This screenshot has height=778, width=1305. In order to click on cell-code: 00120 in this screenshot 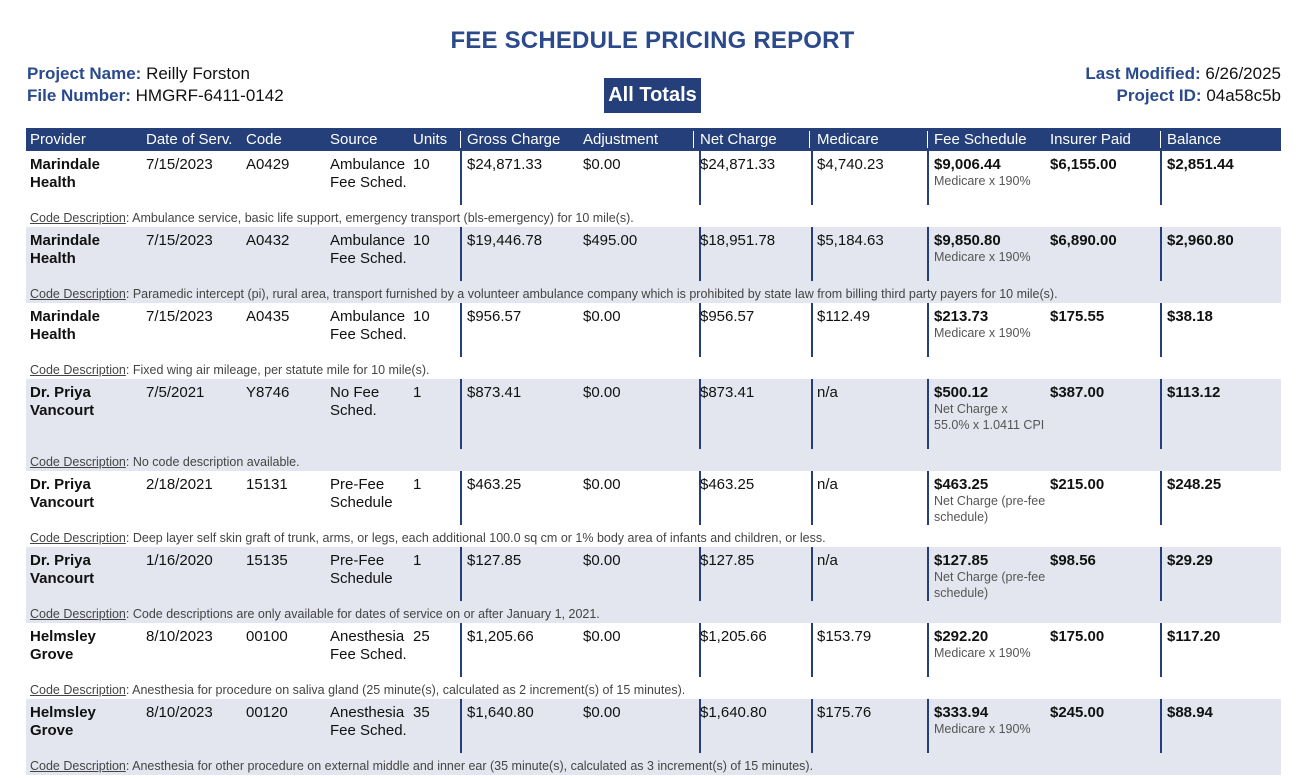, I will do `click(267, 712)`.